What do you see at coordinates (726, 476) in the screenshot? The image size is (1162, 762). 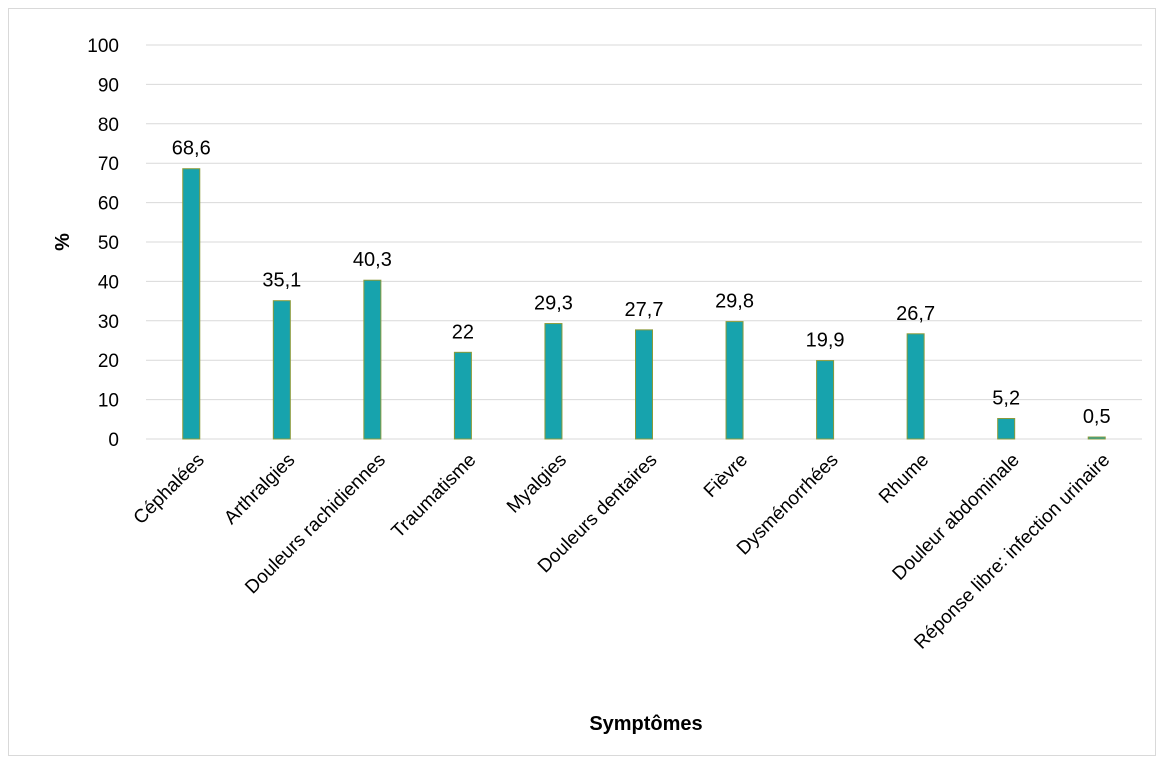 I see `x-category-label: Fièvre` at bounding box center [726, 476].